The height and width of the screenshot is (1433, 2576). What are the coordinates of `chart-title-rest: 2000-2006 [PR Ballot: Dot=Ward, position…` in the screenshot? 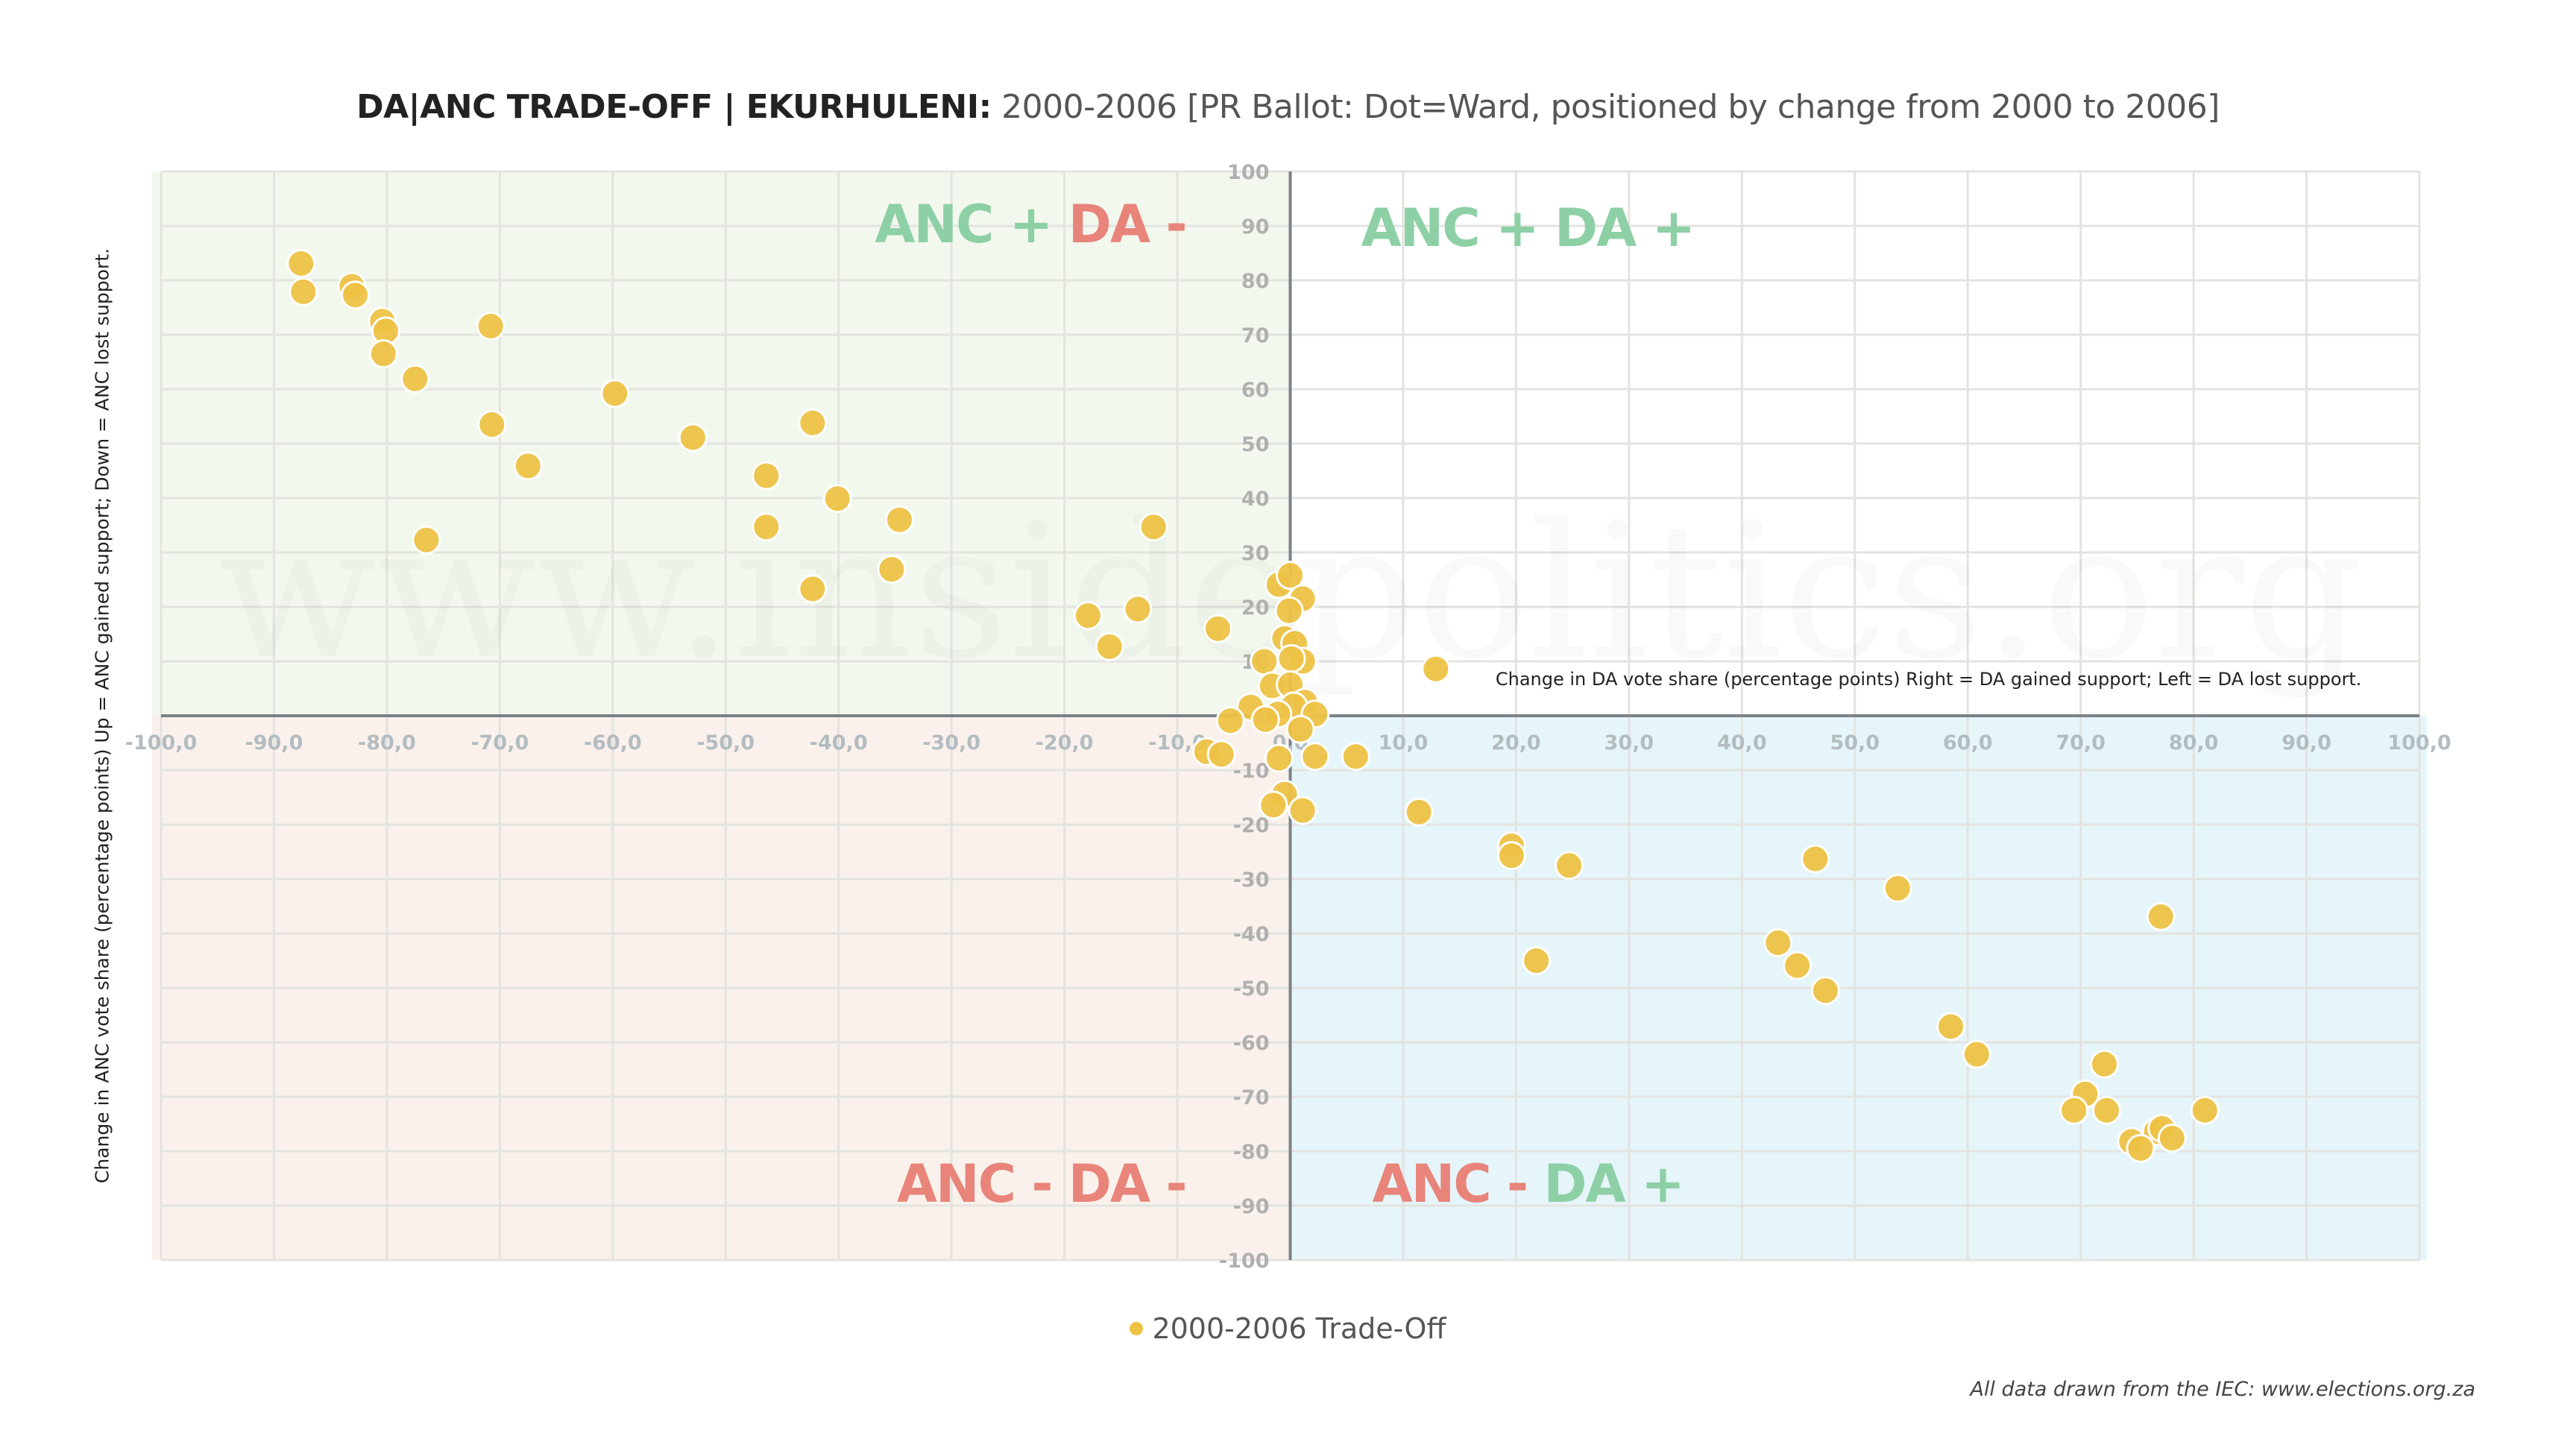 It's located at (1605, 107).